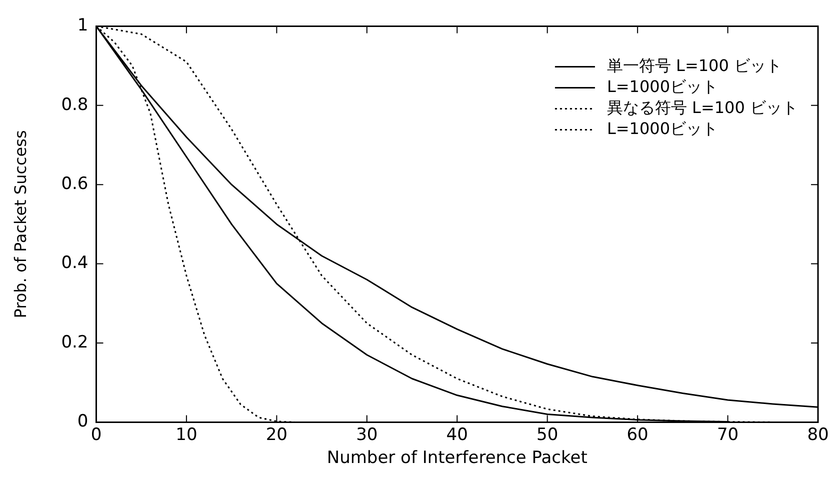 The height and width of the screenshot is (481, 840). What do you see at coordinates (702, 107) in the screenshot?
I see `legend-label: 異なる符号 L=100 ビット` at bounding box center [702, 107].